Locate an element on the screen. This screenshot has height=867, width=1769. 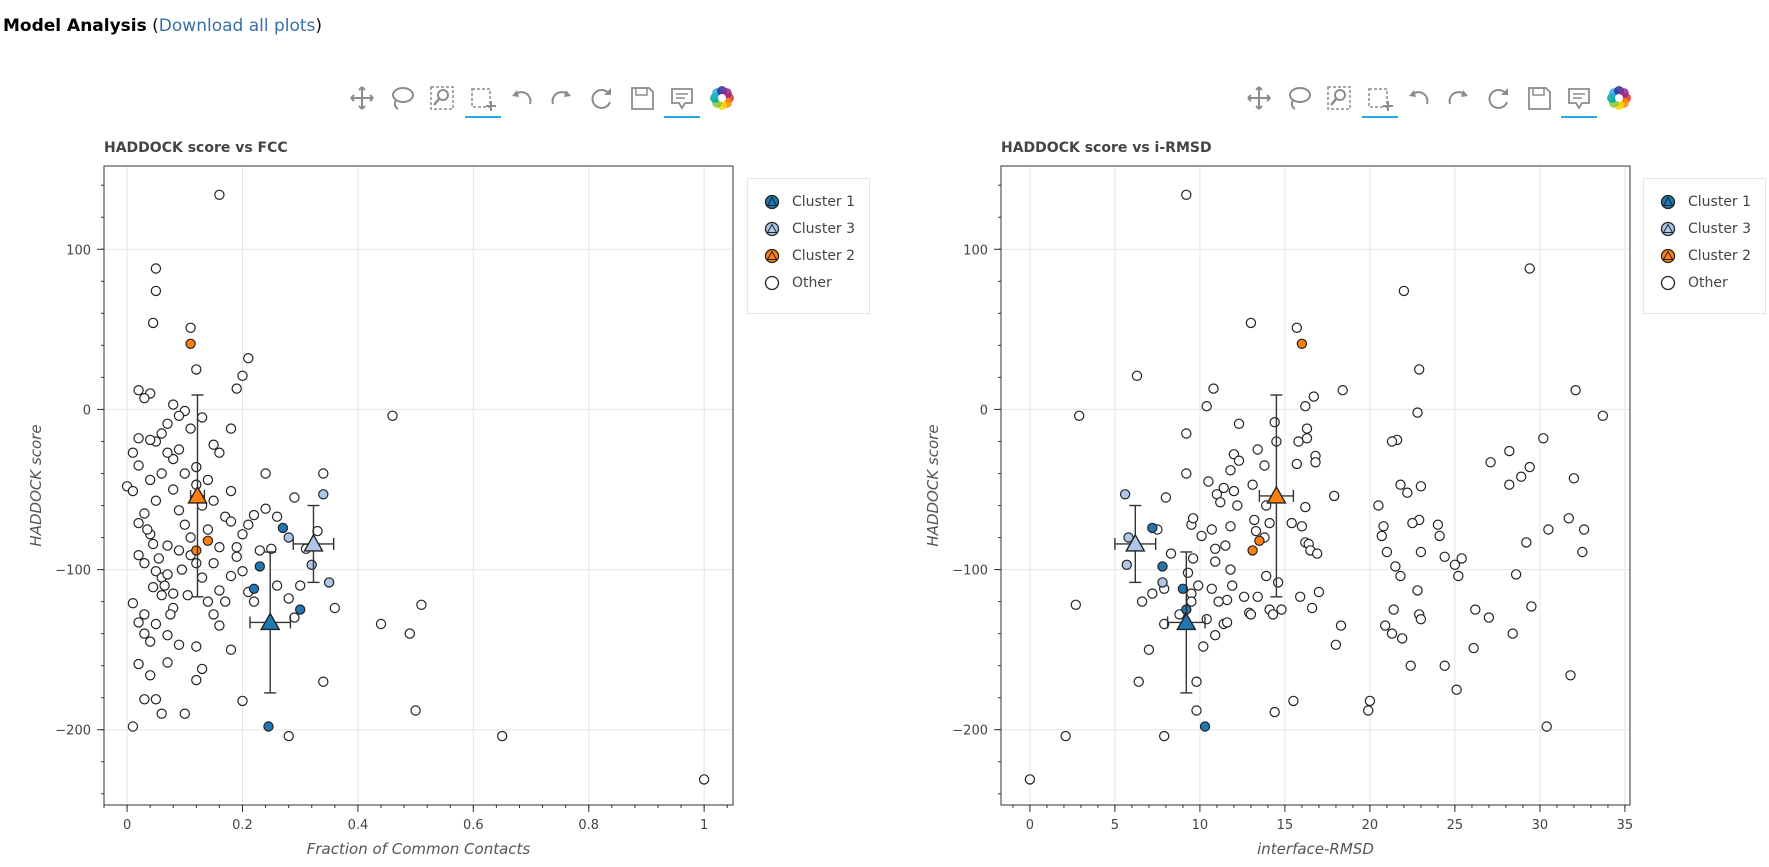
redo-icon-glyph is located at coordinates (561, 97).